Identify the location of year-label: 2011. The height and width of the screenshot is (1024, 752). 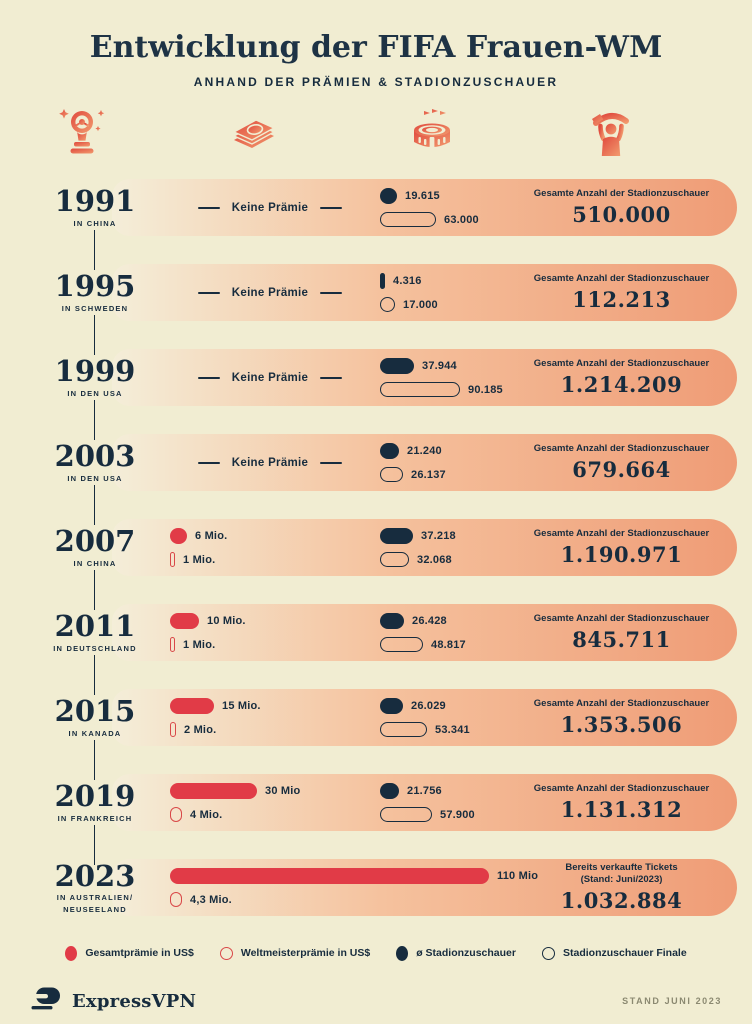
(95, 626).